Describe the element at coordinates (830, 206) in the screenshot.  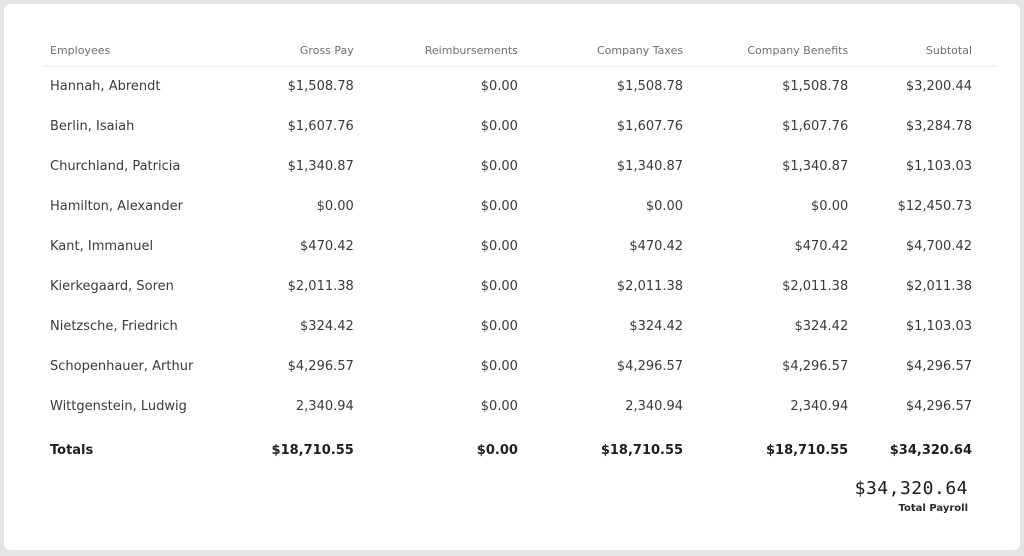
I see `company-benefits-cell: $0.00` at that location.